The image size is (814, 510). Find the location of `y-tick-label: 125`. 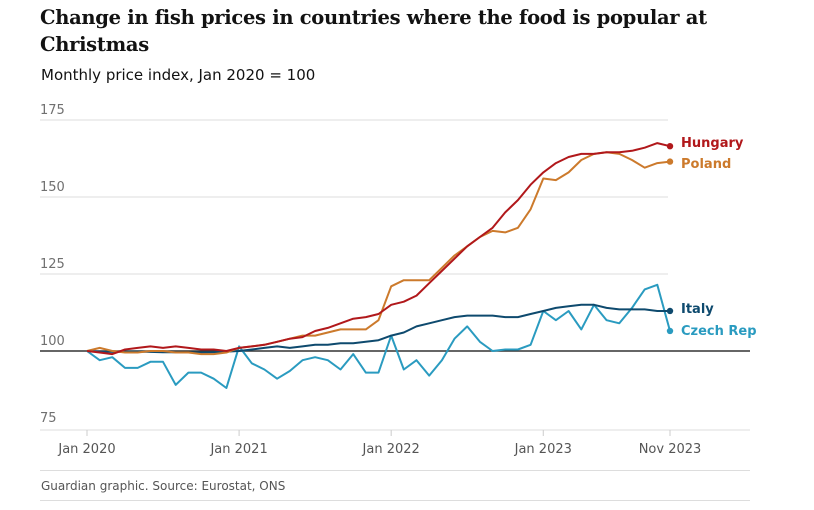

y-tick-label: 125 is located at coordinates (52, 264).